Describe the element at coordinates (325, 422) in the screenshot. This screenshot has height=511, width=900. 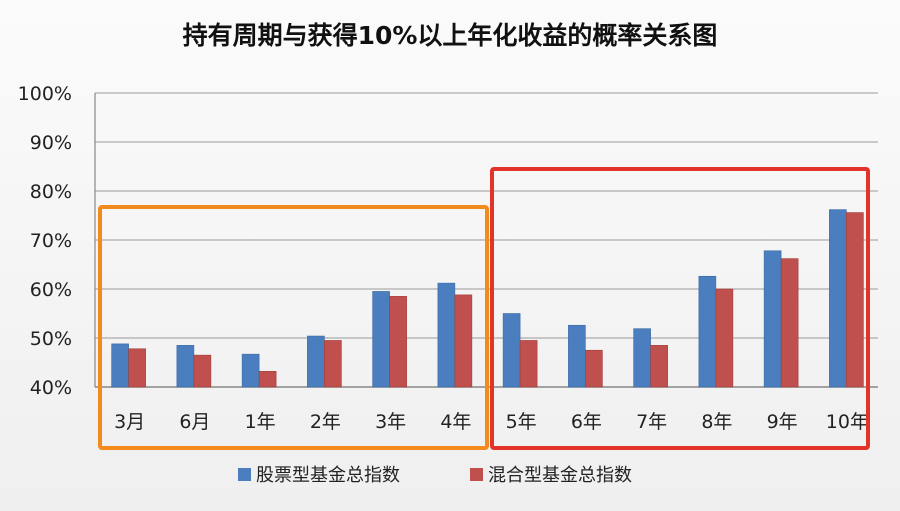
I see `x-tick-label: 2年` at that location.